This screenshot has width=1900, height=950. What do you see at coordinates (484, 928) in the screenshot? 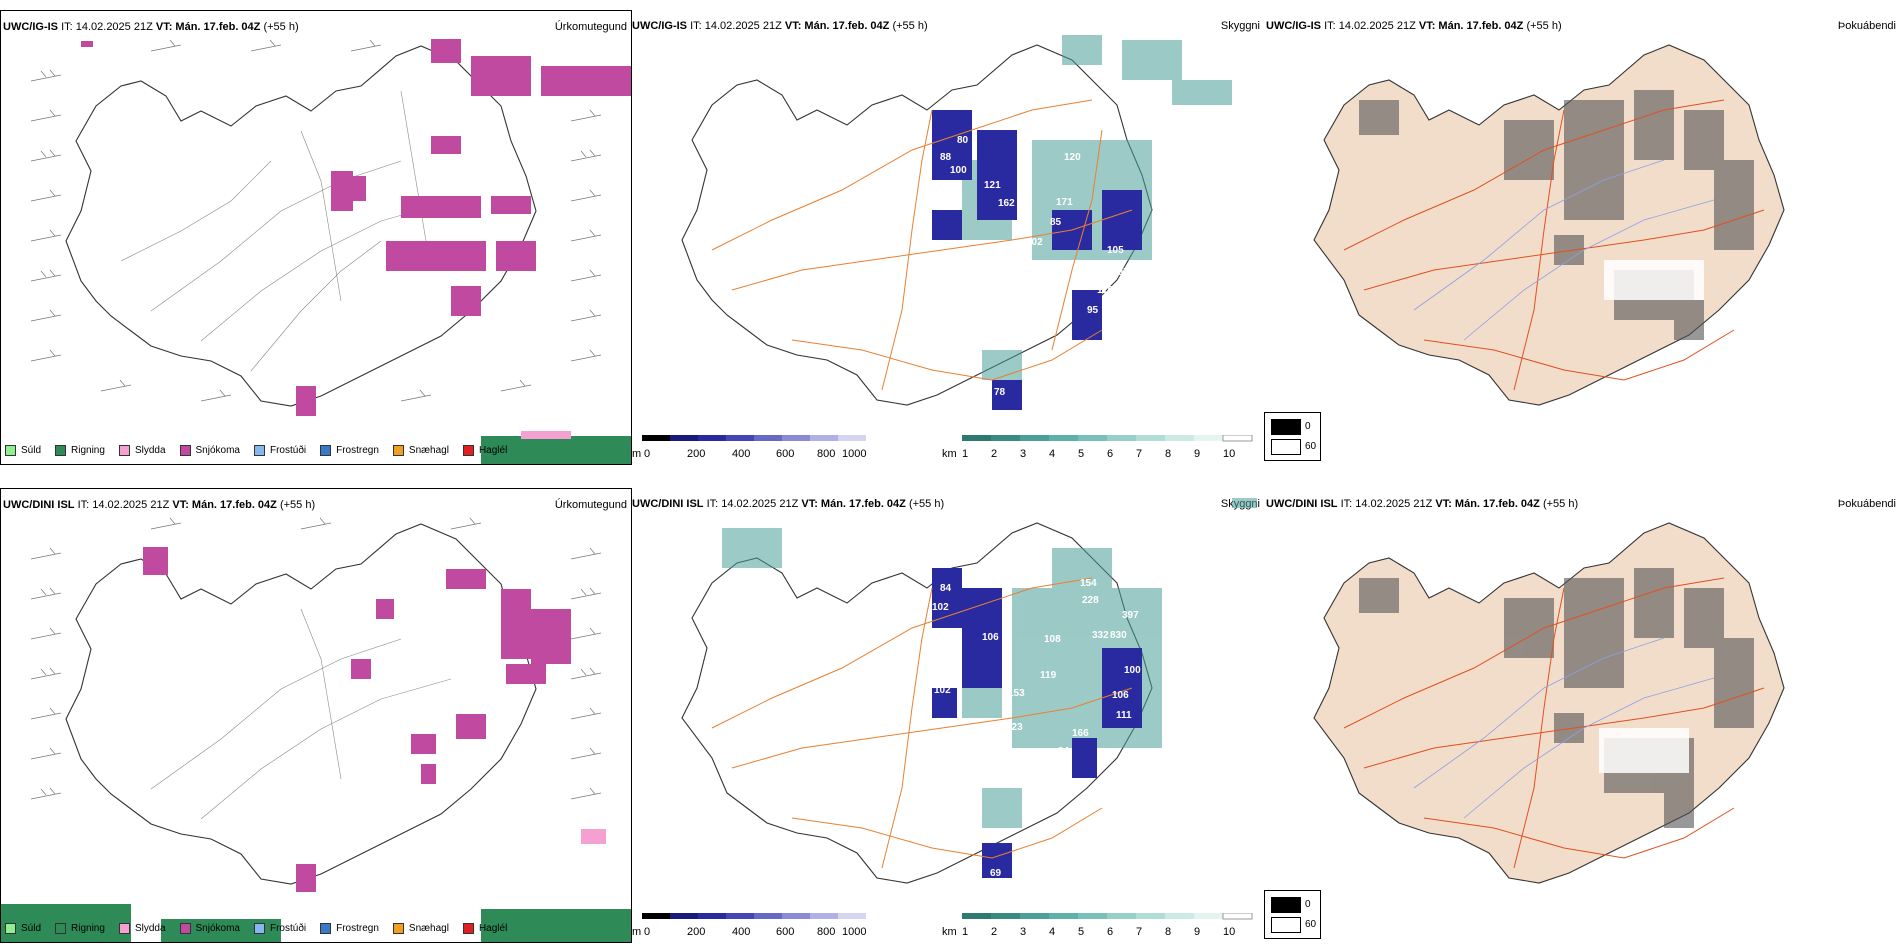
I see `legend-item-hail: Haglél` at bounding box center [484, 928].